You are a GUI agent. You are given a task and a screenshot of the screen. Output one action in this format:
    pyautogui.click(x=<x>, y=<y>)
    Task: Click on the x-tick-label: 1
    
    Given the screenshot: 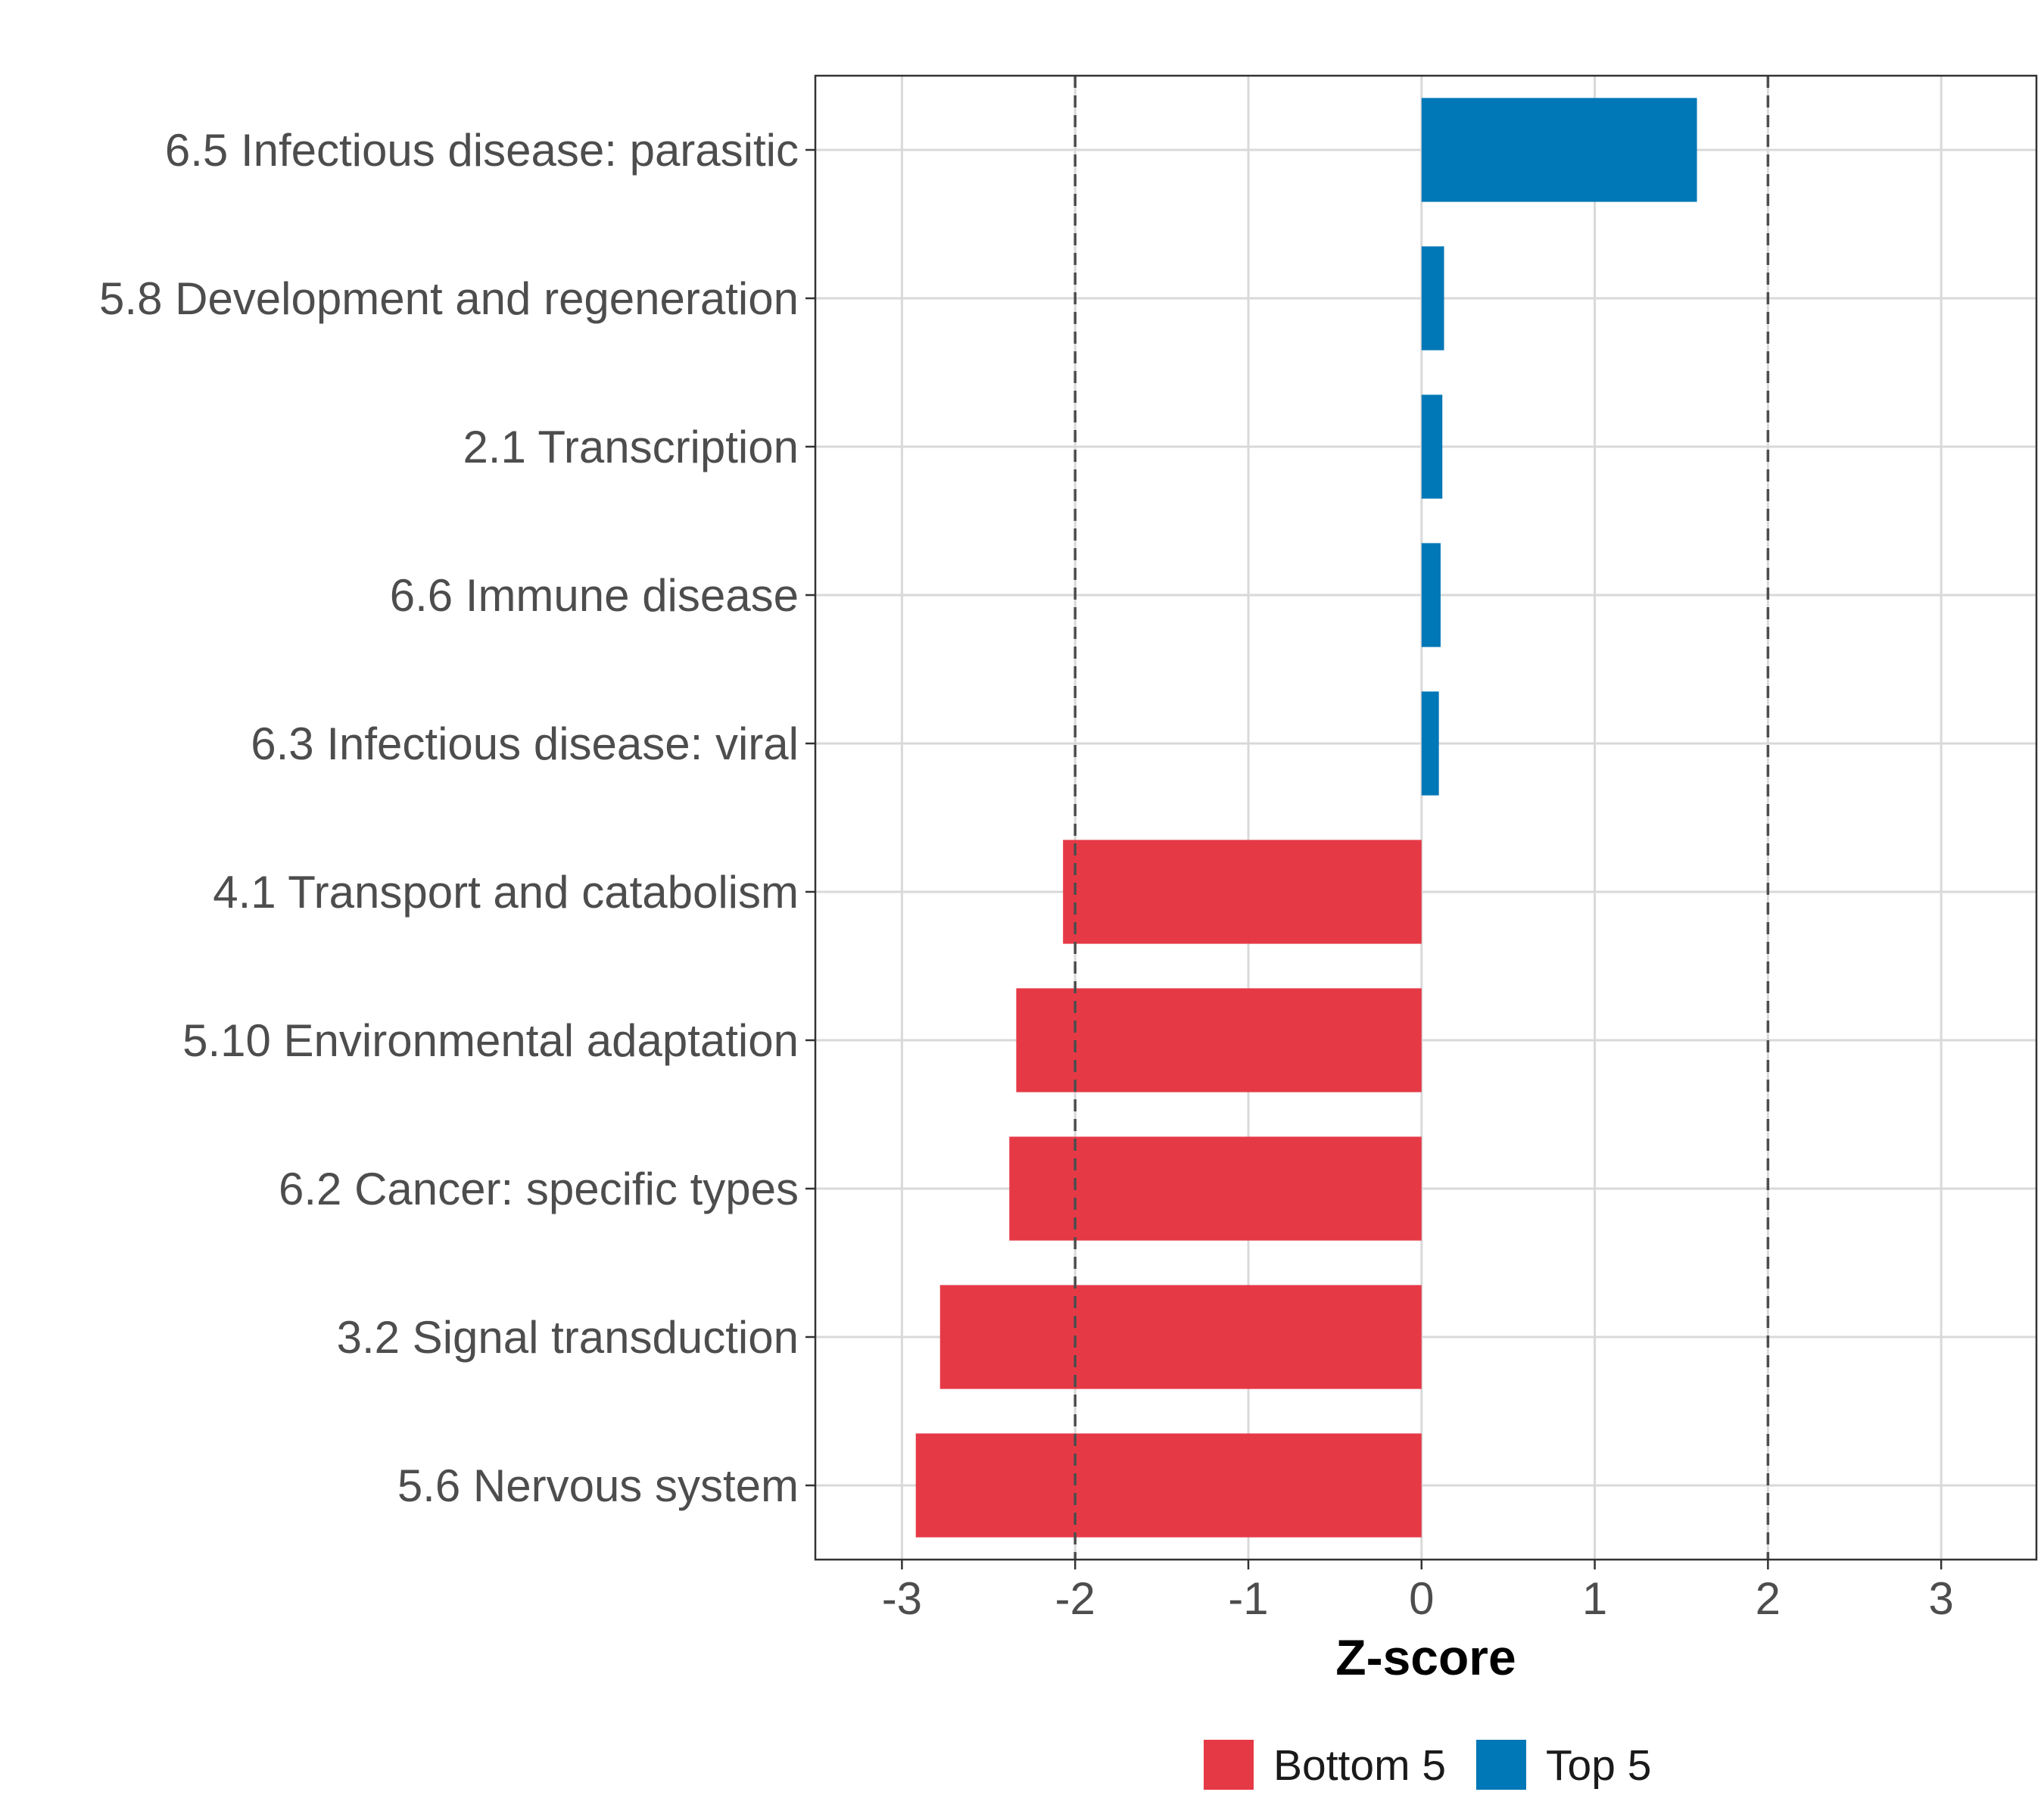 What is the action you would take?
    pyautogui.click(x=1595, y=1599)
    